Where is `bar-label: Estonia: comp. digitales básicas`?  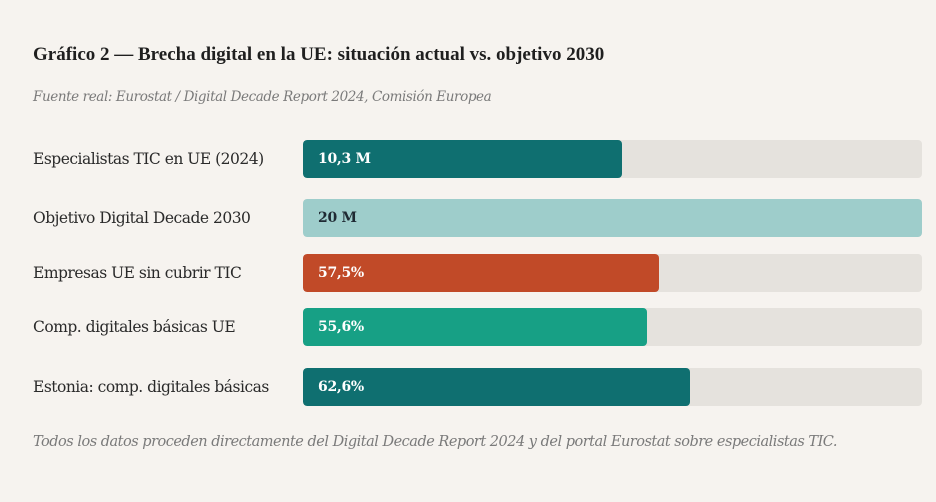
bar-label: Estonia: comp. digitales básicas is located at coordinates (151, 386).